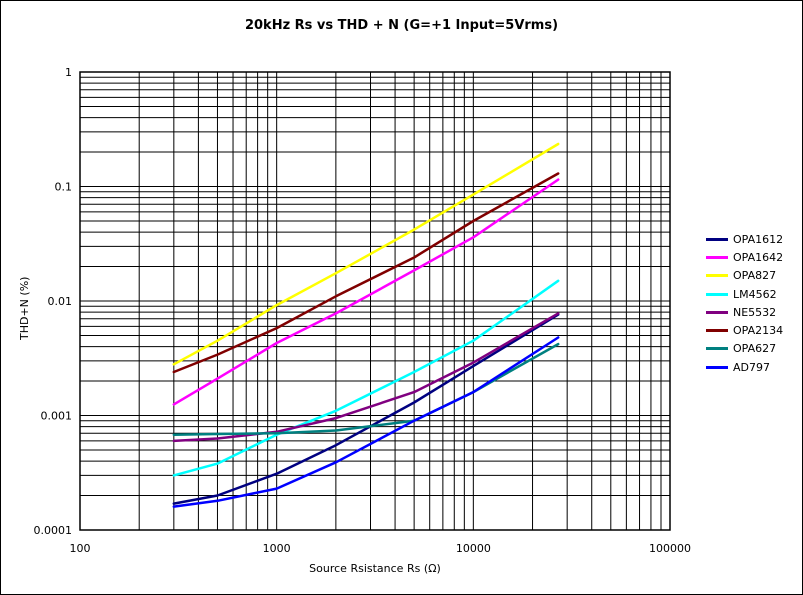  I want to click on series-line-ad797, so click(366, 422).